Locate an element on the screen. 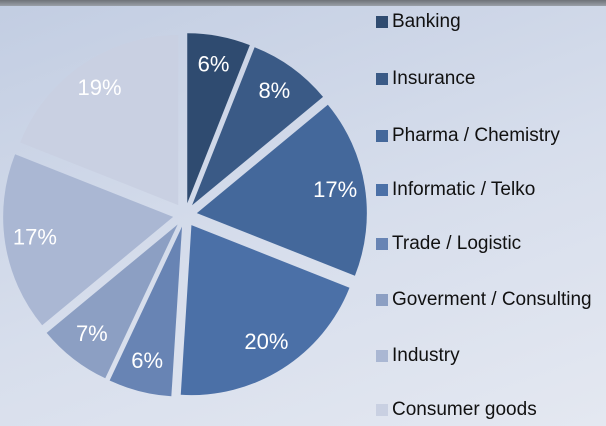 This screenshot has height=426, width=606. data-label: 20% is located at coordinates (266, 341).